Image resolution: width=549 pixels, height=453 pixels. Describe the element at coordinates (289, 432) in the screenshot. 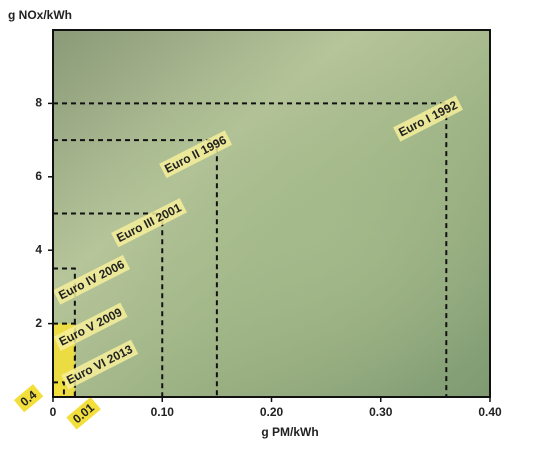

I see `x-axis-label: g PM/kWh` at that location.